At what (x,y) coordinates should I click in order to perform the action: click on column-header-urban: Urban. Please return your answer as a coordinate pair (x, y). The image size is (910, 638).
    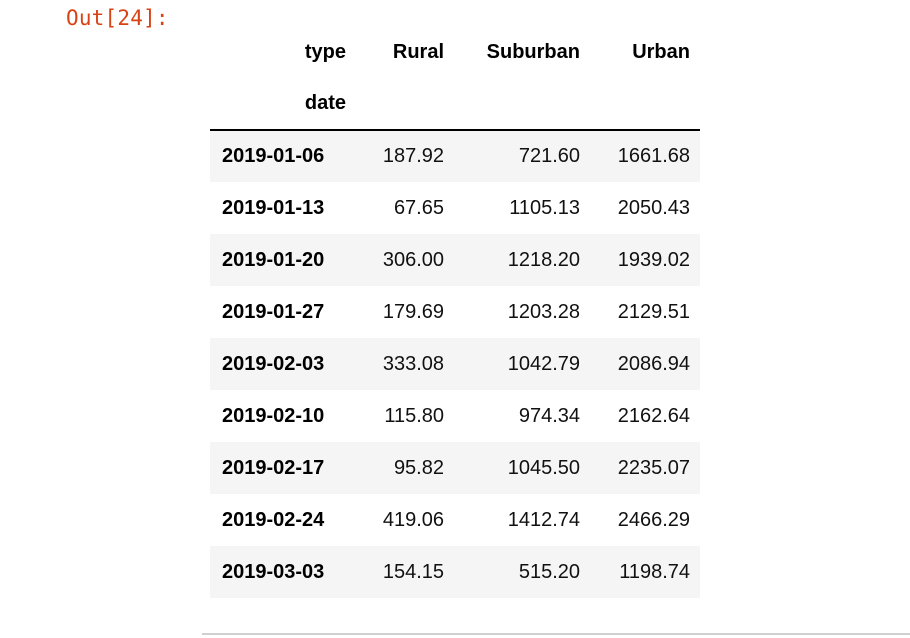
    Looking at the image, I should click on (661, 51).